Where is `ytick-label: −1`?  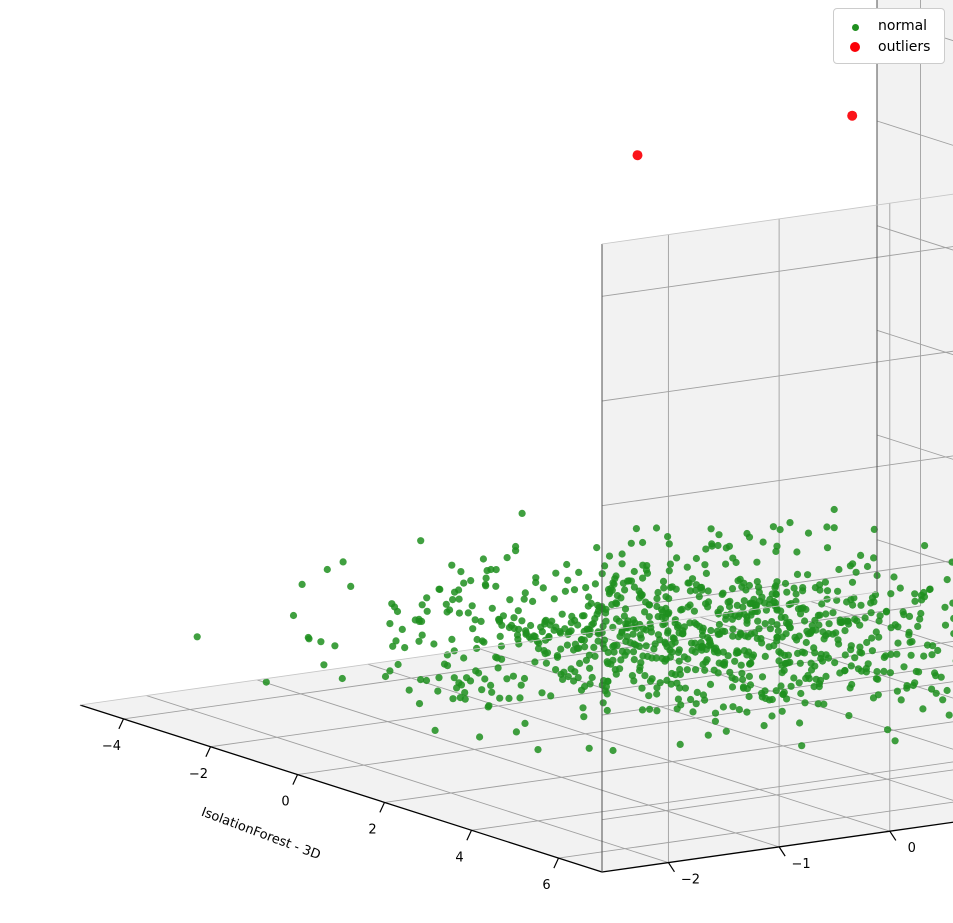
ytick-label: −1 is located at coordinates (801, 864).